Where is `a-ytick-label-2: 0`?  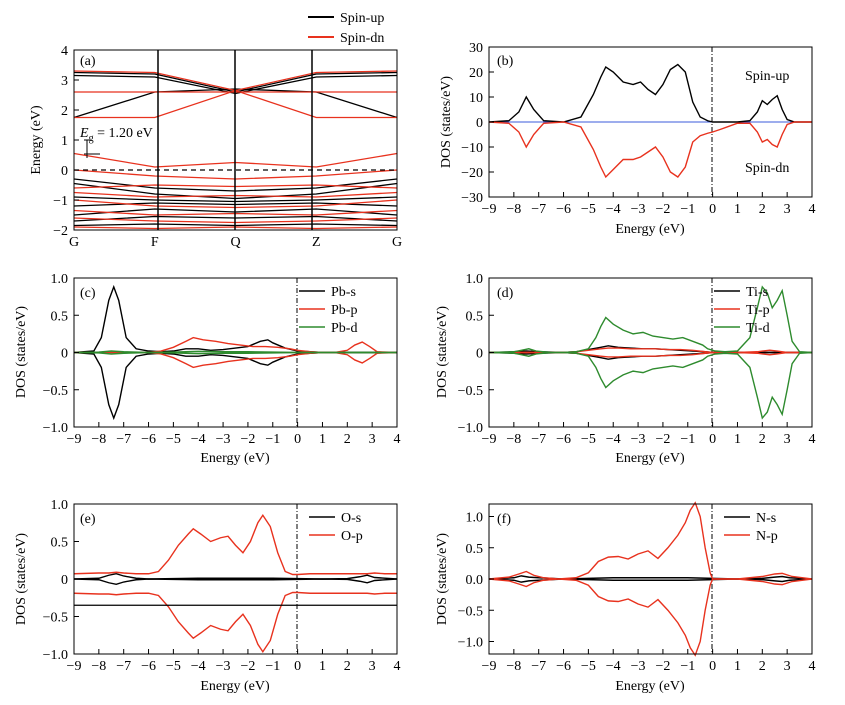
a-ytick-label-2: 0 is located at coordinates (64, 171).